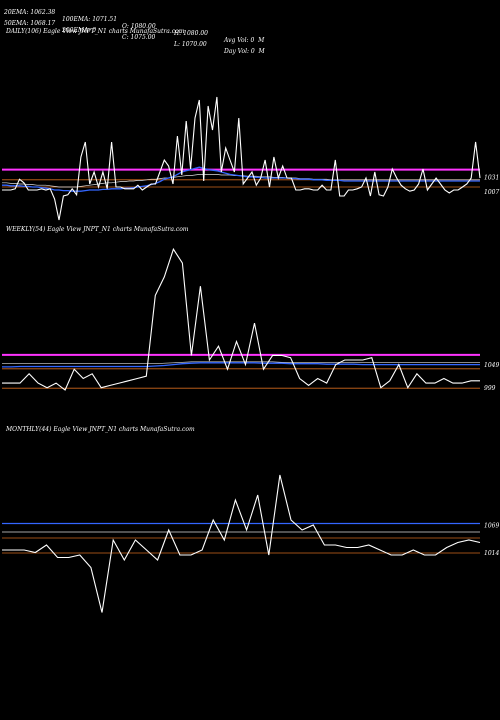  I want to click on avg-vol-text: Avg Vol: 0 M, so click(244, 40).